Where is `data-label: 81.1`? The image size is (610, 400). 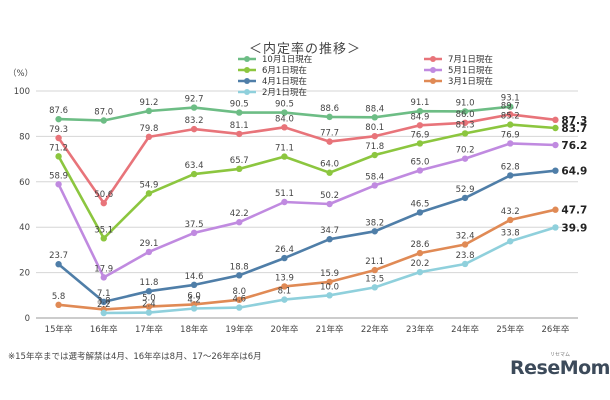 data-label: 81.1 is located at coordinates (239, 126).